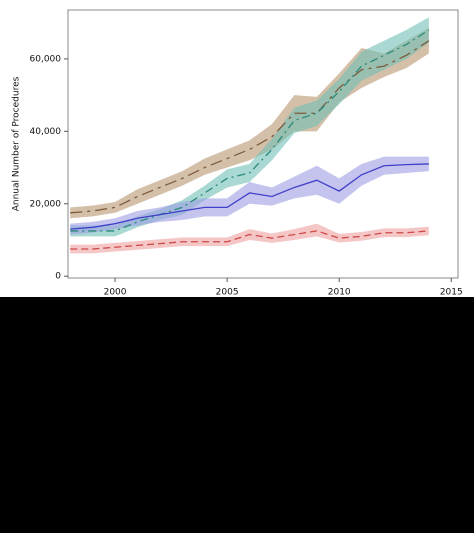 This screenshot has width=474, height=533. I want to click on y-axis-label: Annual Number of Procedures, so click(17, 143).